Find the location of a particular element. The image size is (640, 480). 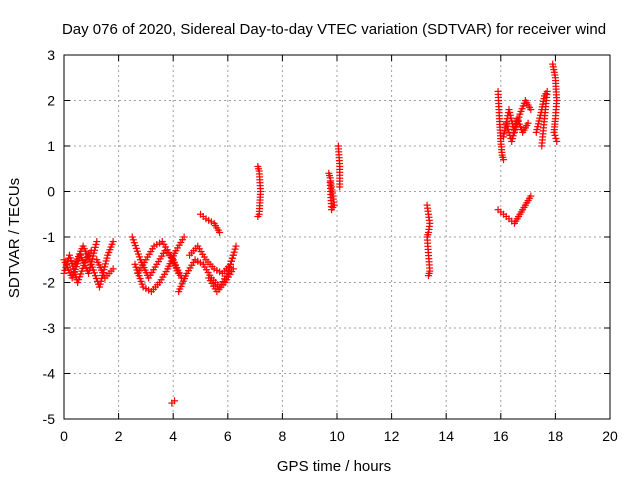

x-tick-label: 10 is located at coordinates (337, 436).